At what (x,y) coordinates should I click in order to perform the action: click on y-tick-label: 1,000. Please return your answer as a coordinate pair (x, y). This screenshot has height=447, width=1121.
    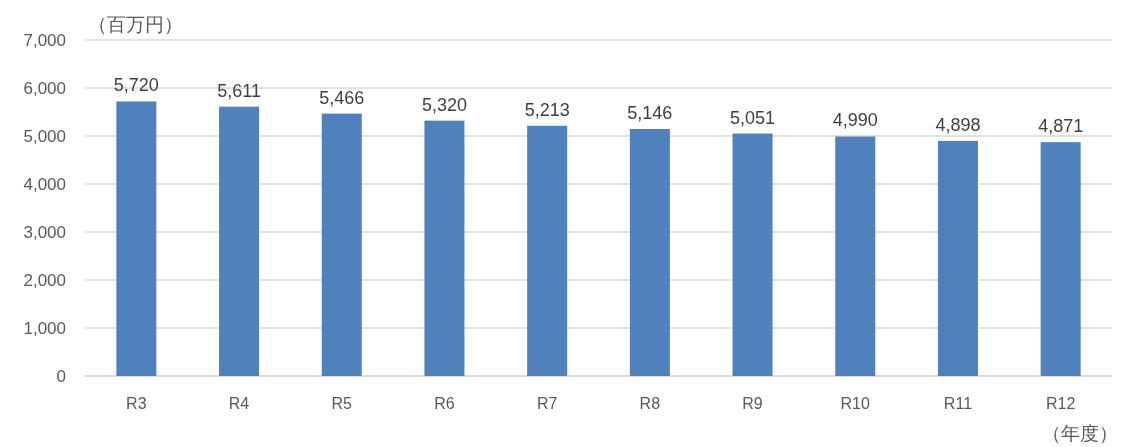
    Looking at the image, I should click on (44, 328).